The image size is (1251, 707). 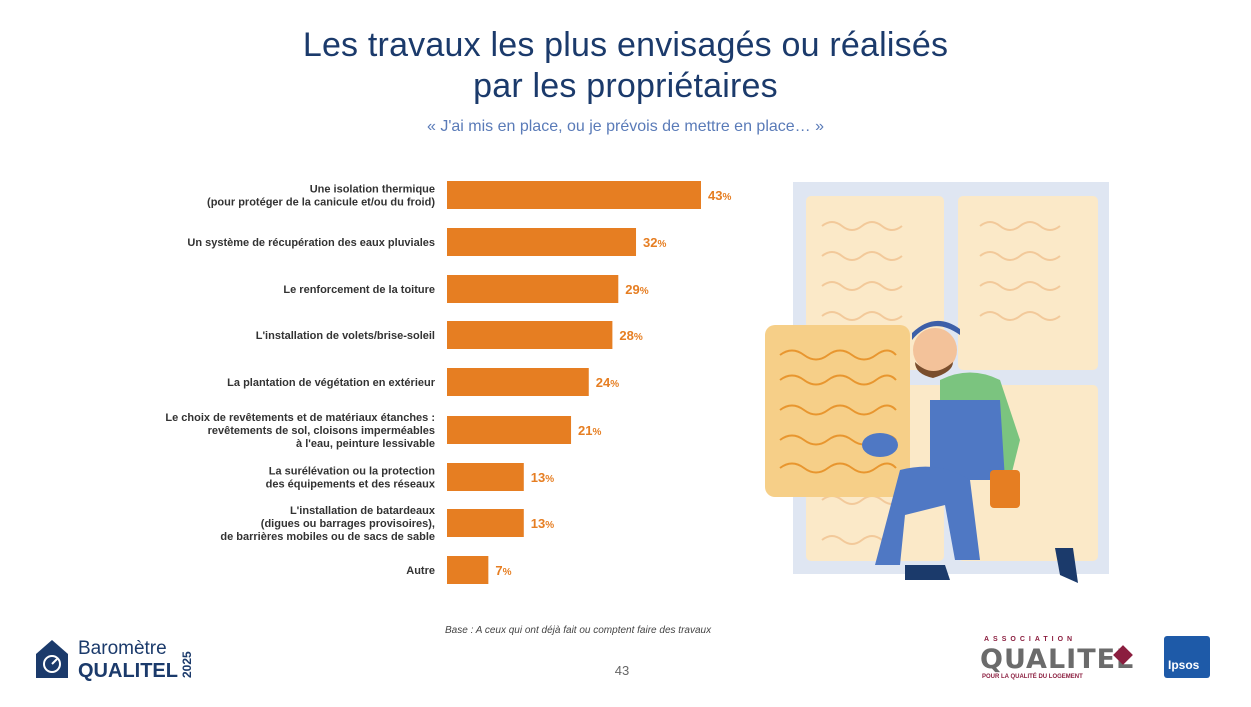 What do you see at coordinates (1187, 657) in the screenshot?
I see `ipsos-logo: Ipsos` at bounding box center [1187, 657].